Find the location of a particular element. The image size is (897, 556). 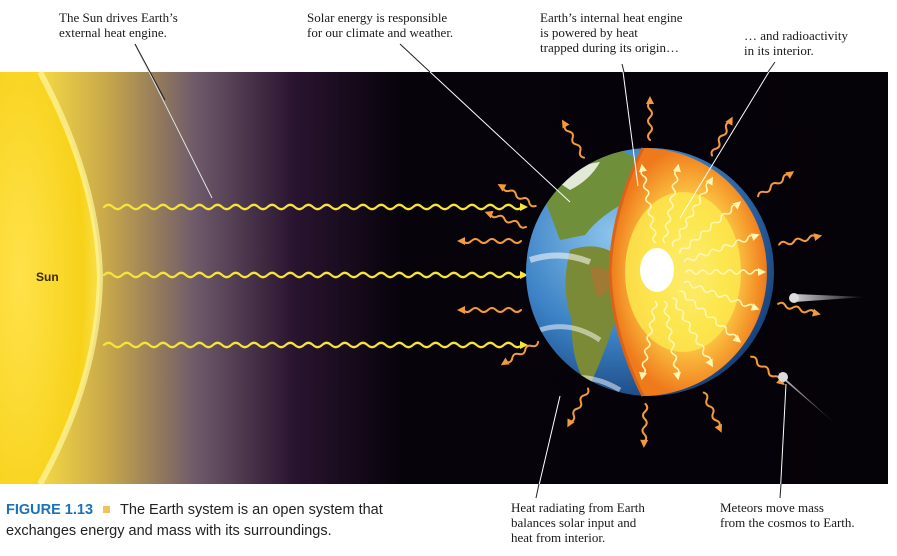

meteors is located at coordinates (822, 359).